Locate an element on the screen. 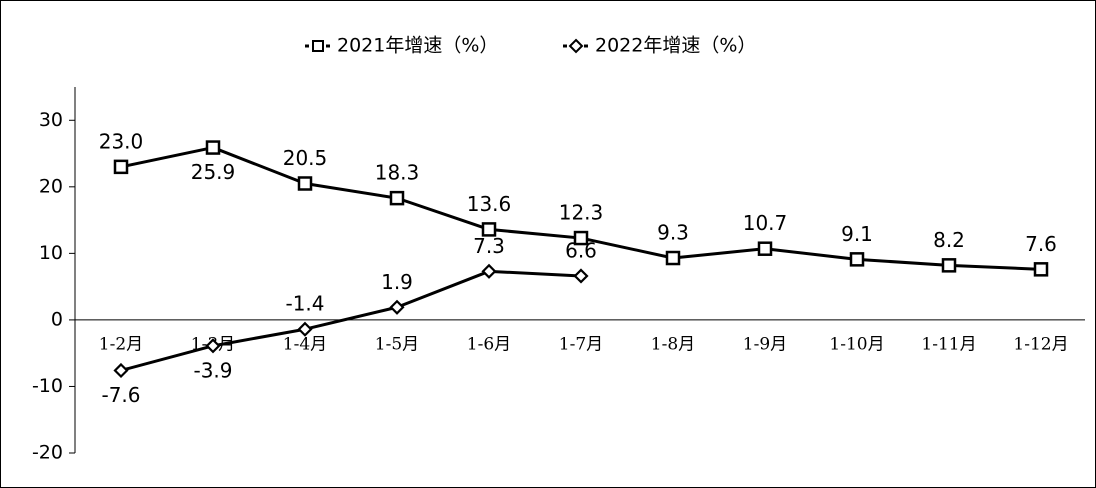  data-label: 1.9 is located at coordinates (397, 282).